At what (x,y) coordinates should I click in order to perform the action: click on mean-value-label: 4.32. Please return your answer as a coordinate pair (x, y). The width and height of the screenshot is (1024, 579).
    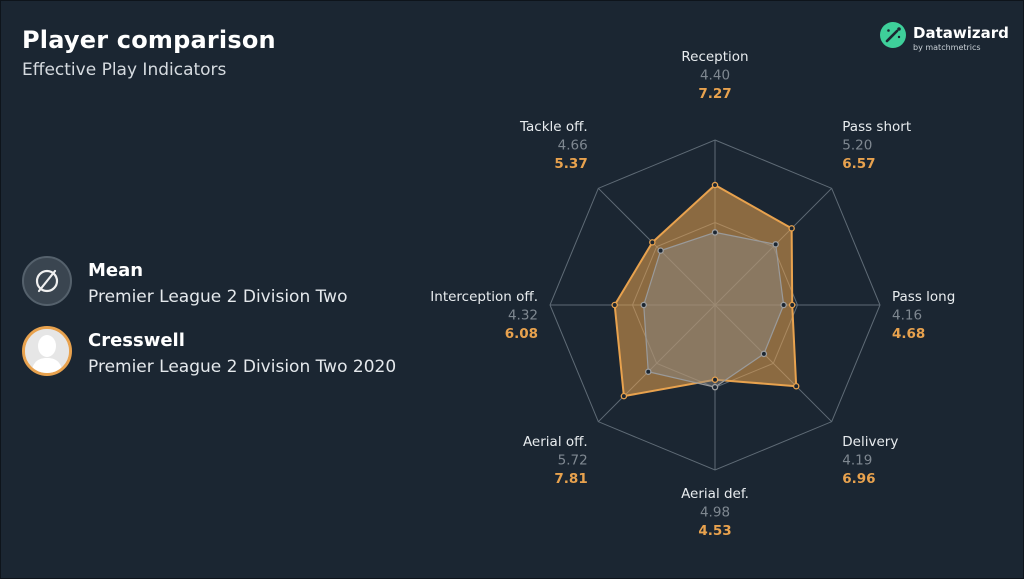
    Looking at the image, I should click on (523, 316).